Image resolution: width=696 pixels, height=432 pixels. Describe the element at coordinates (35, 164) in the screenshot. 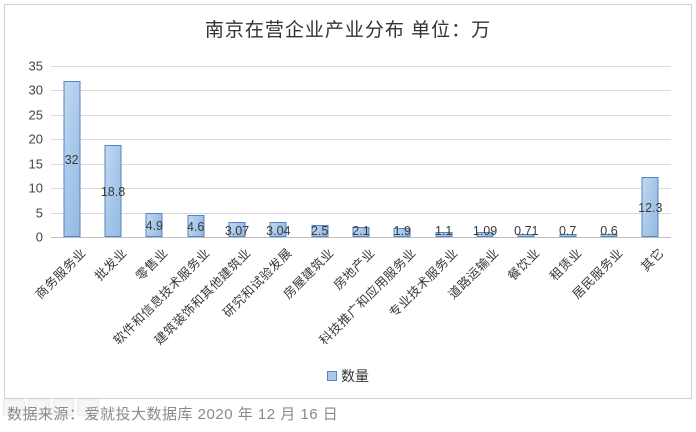

I see `y-axis-tick-label: 15` at that location.